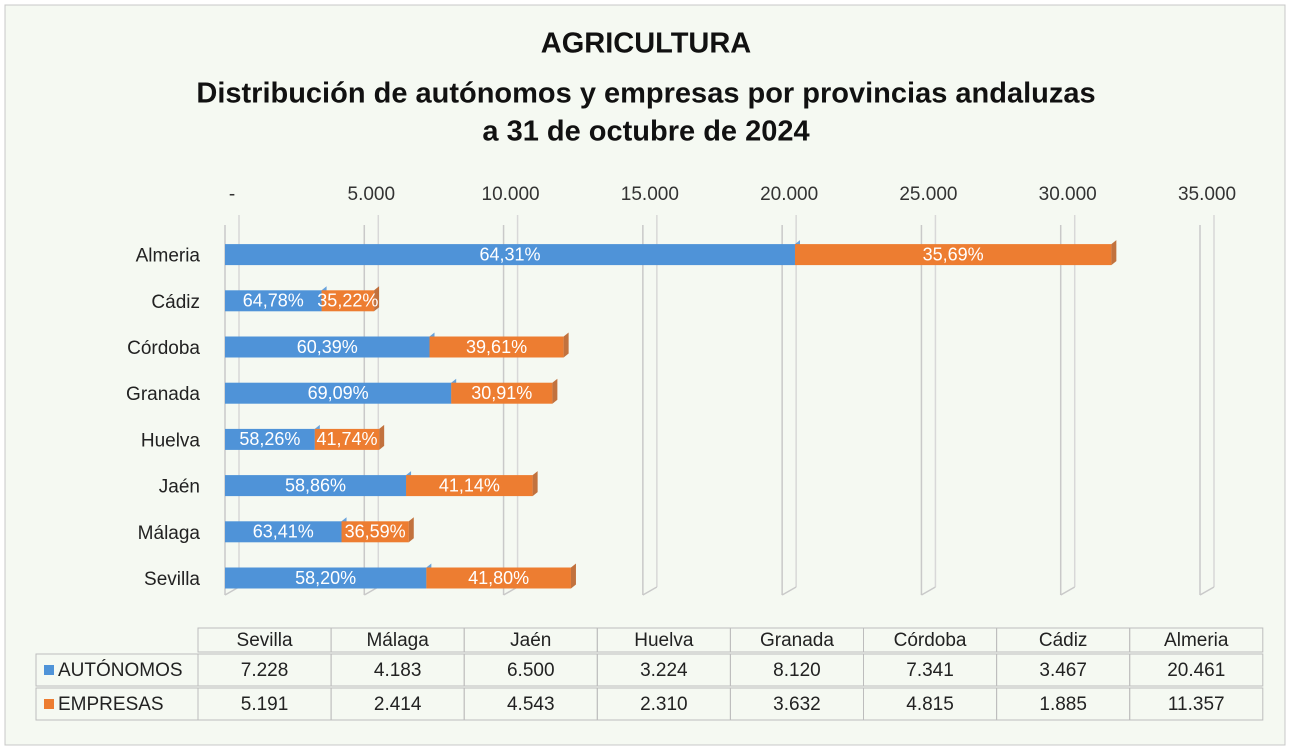 Image resolution: width=1291 pixels, height=751 pixels. Describe the element at coordinates (111, 704) in the screenshot. I see `legend-label: EMPRESAS` at that location.